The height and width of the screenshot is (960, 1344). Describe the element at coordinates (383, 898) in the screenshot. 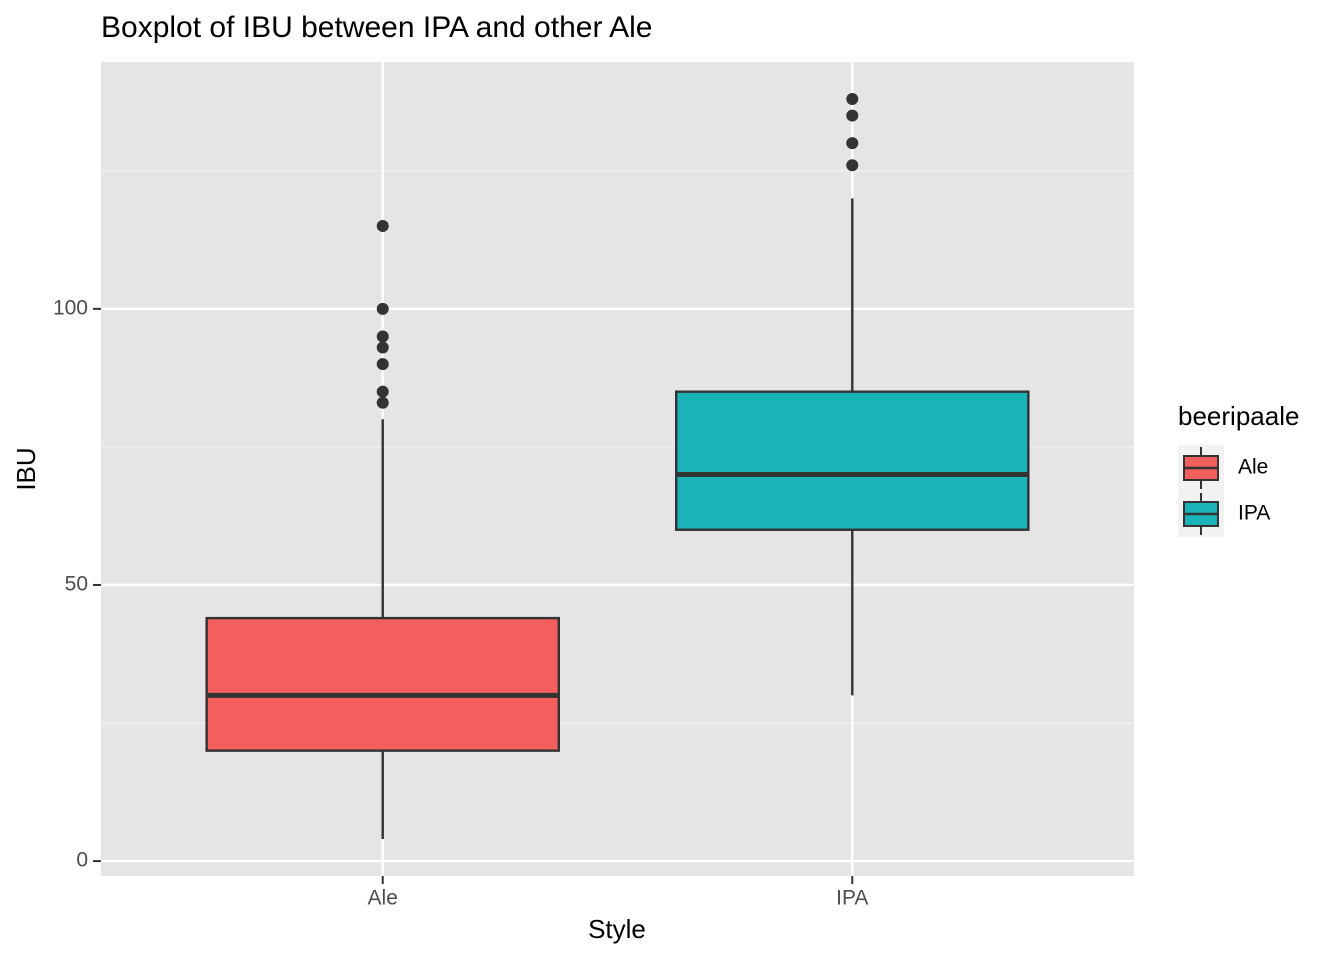

I see `x-tick-label: Ale` at that location.